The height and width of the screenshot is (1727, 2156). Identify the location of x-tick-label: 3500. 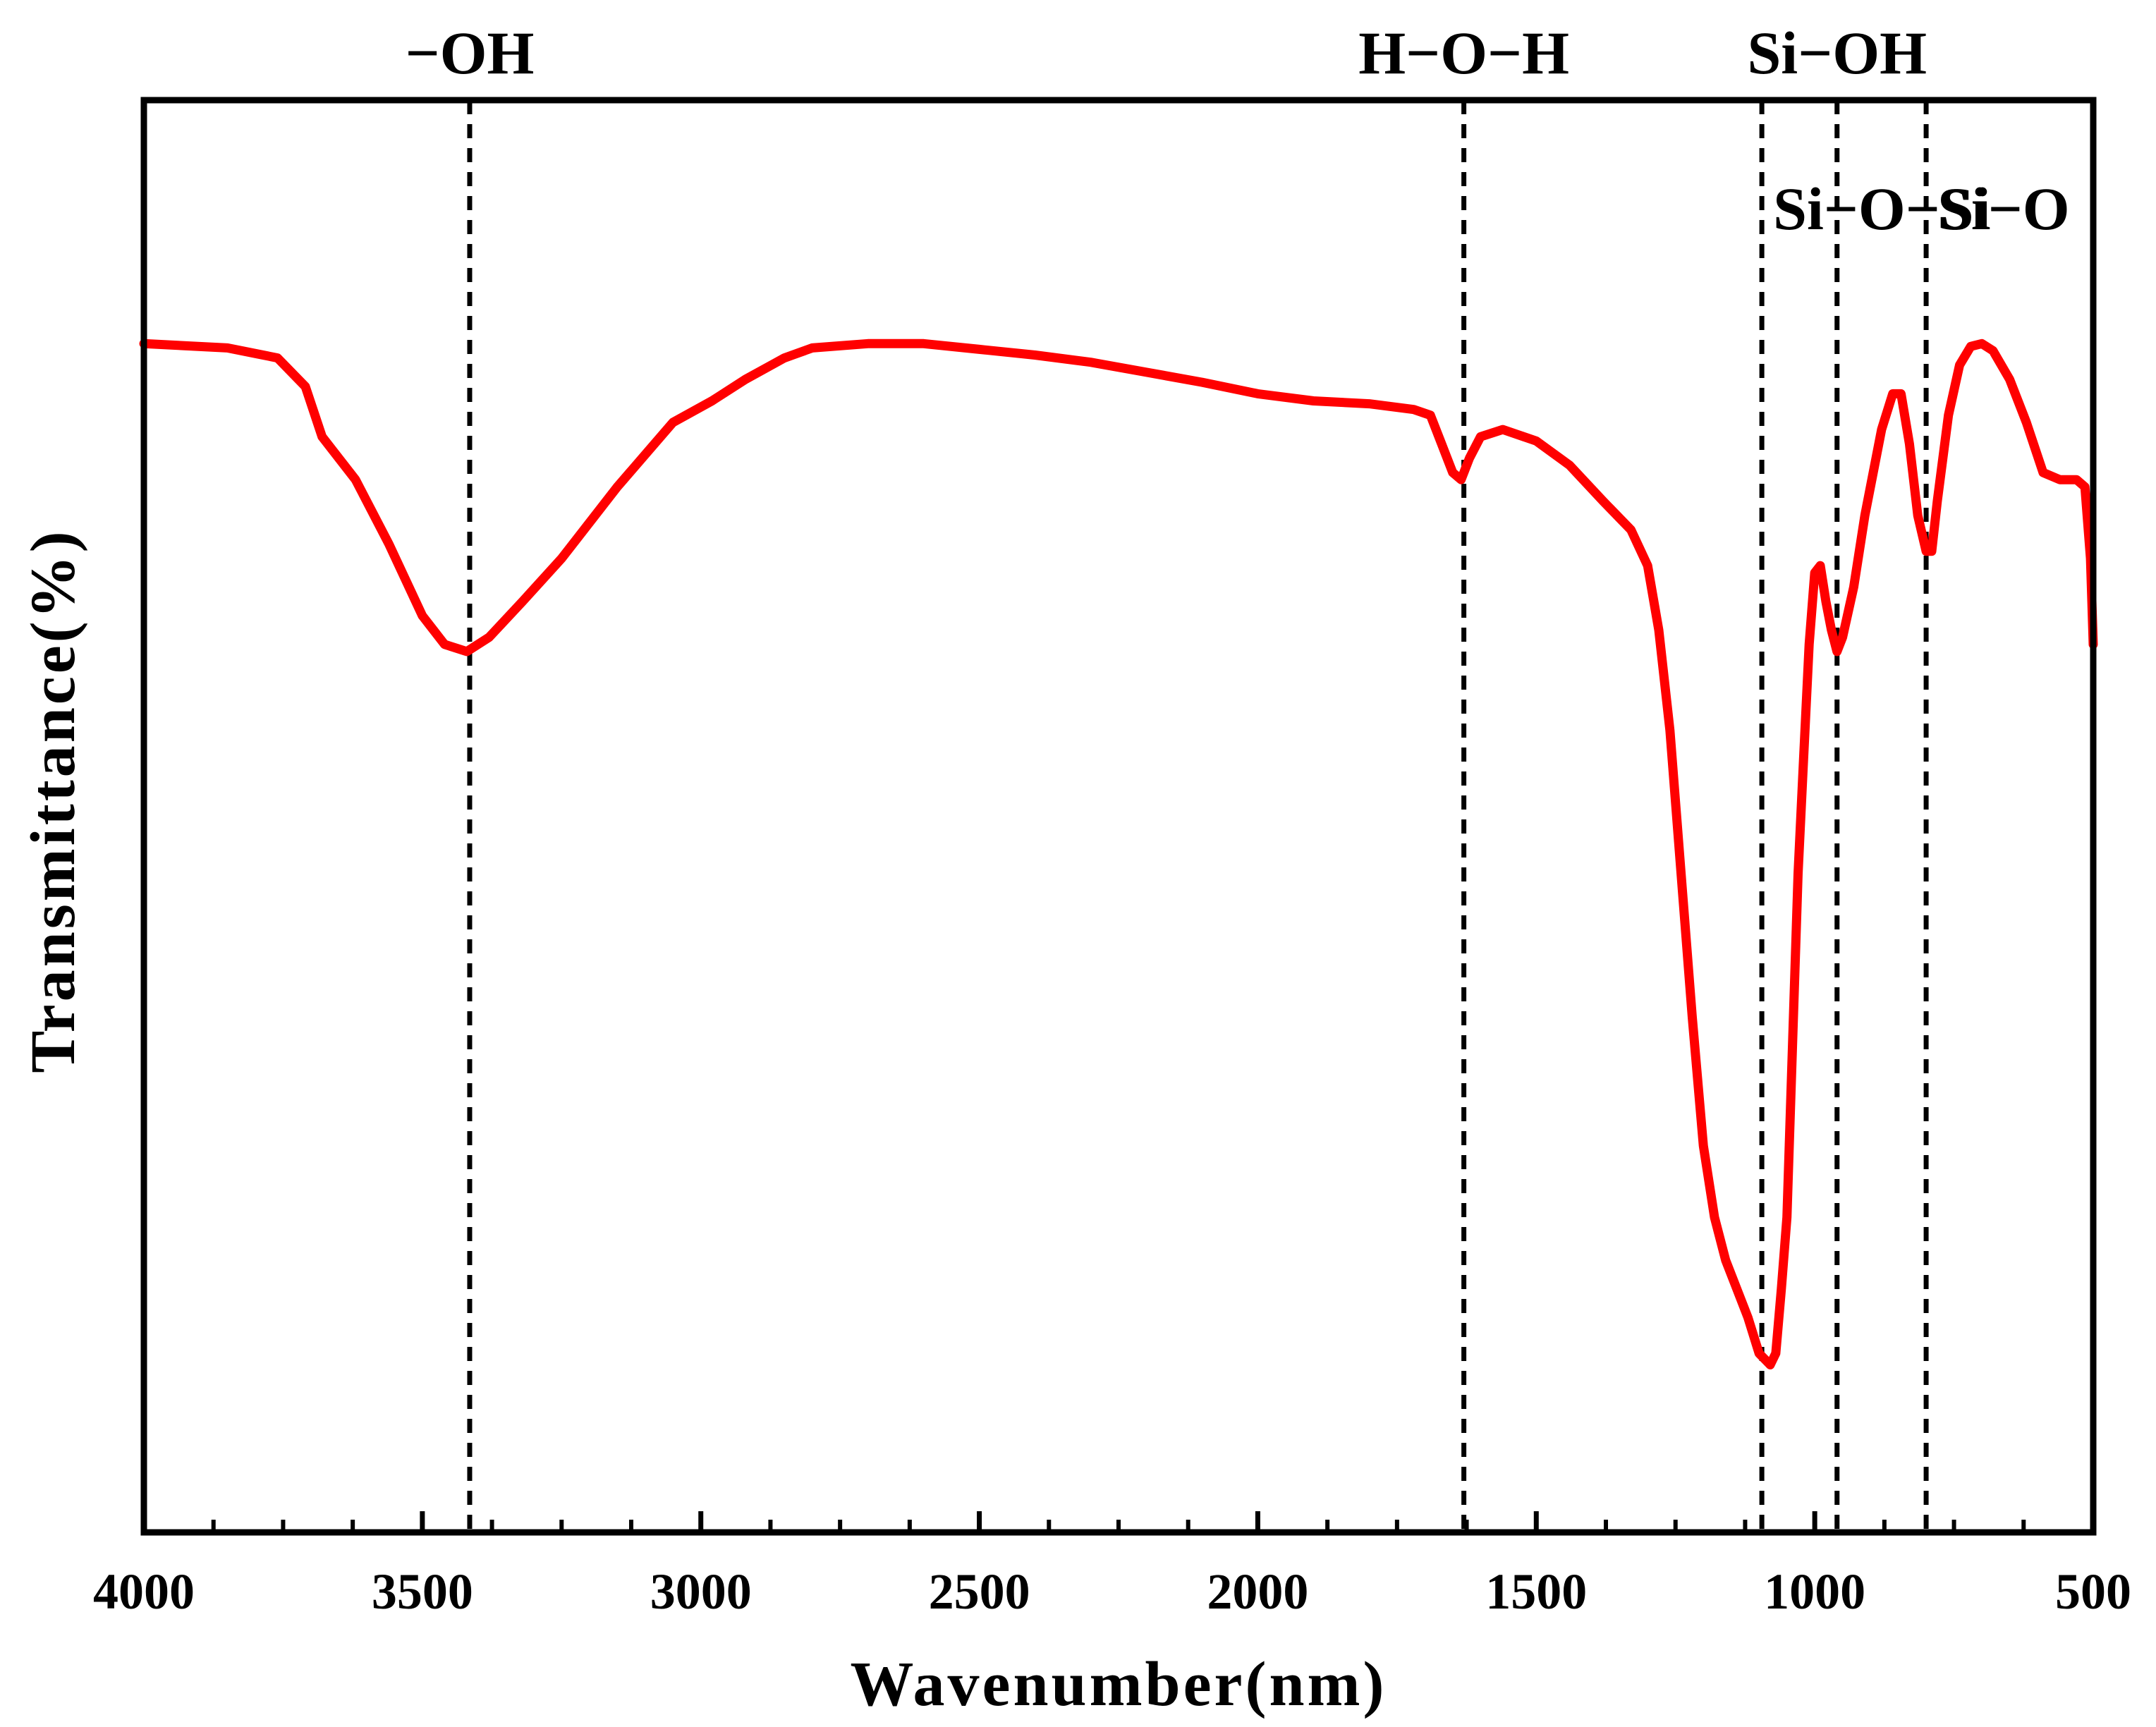
(422, 1591).